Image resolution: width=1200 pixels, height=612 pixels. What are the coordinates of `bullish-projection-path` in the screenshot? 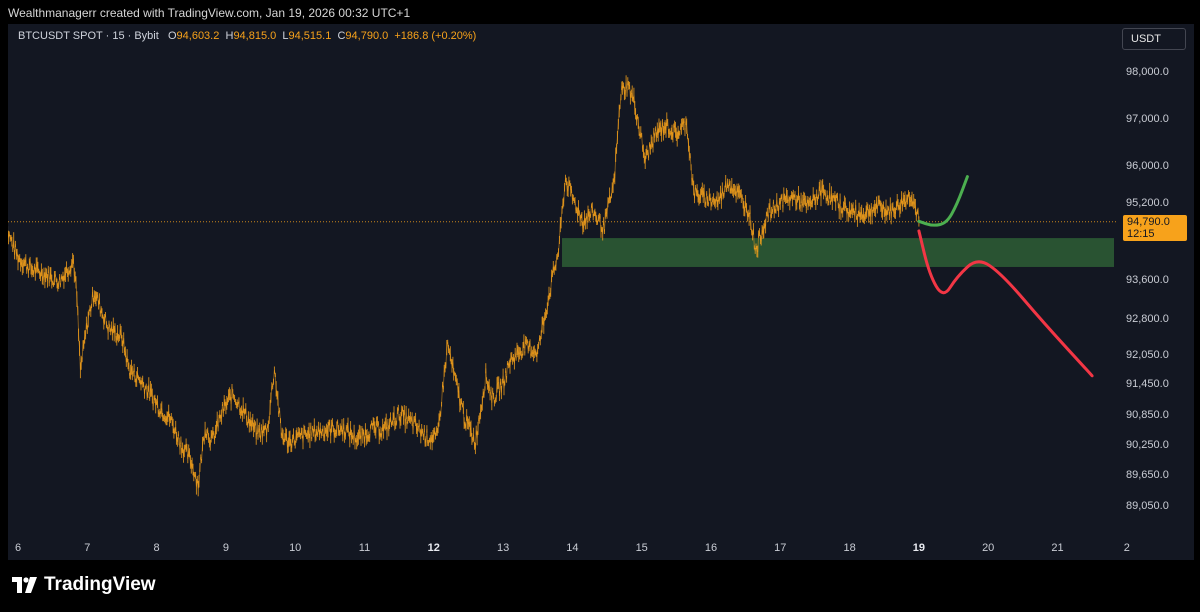 It's located at (943, 201).